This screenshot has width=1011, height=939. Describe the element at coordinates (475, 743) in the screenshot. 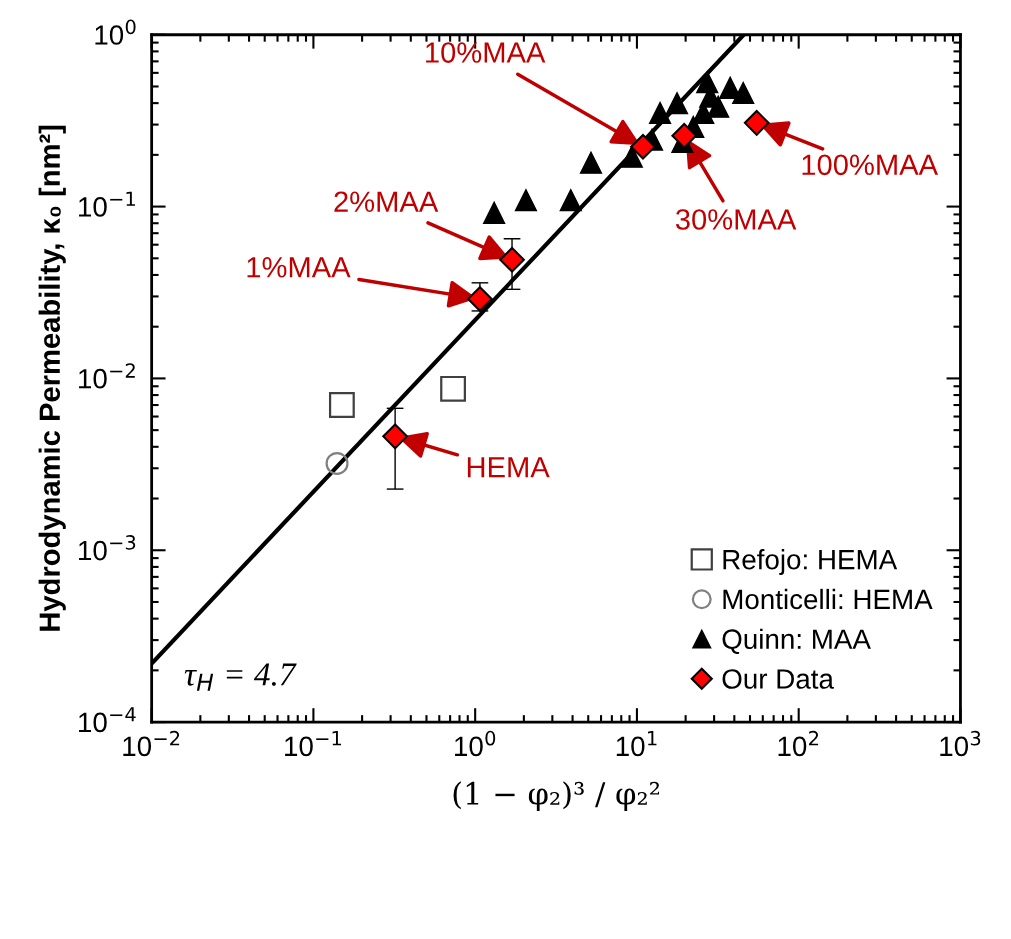

I see `x-tick-label: 10$^{0}$` at that location.